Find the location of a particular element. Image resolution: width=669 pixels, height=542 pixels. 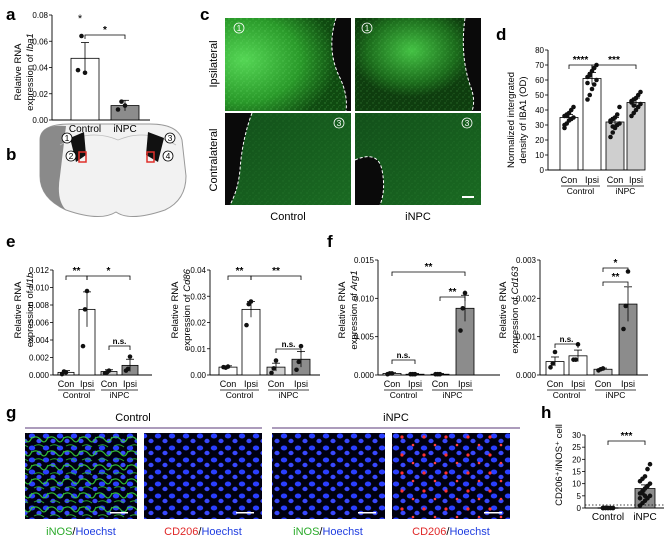

data-point-f-left is located at coordinates (460, 330).